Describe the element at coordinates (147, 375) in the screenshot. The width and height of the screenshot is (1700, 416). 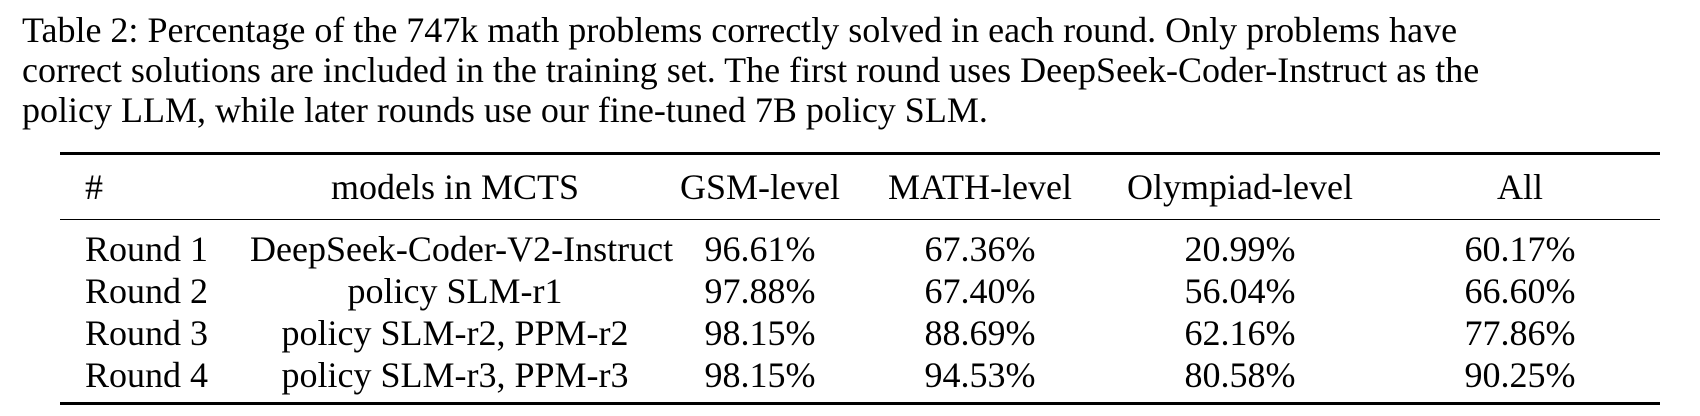
I see `cell-round: Round 4` at that location.